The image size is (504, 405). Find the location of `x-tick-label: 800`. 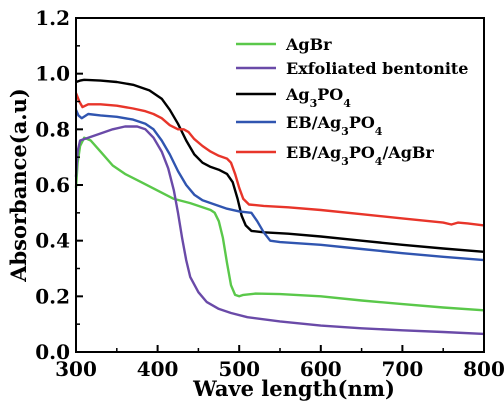

x-tick-label: 800 is located at coordinates (483, 369).